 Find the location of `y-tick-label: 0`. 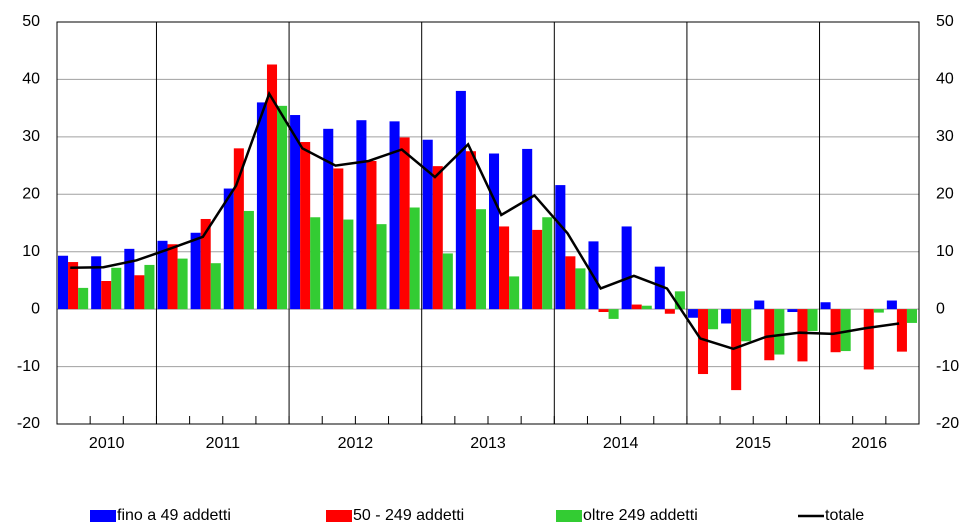

y-tick-label: 0 is located at coordinates (35, 308).